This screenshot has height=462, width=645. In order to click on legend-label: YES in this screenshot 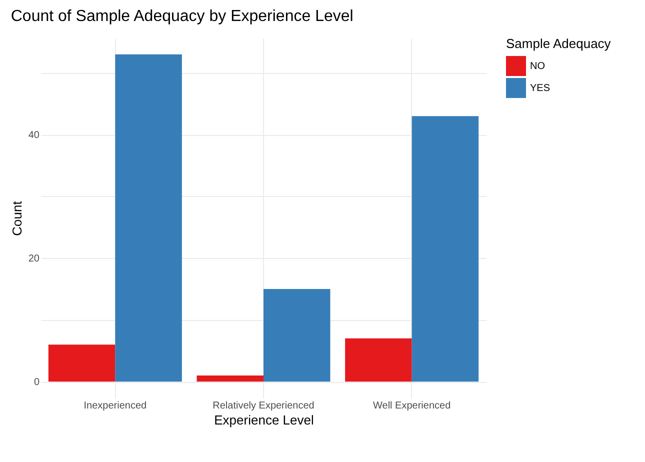, I will do `click(540, 88)`.